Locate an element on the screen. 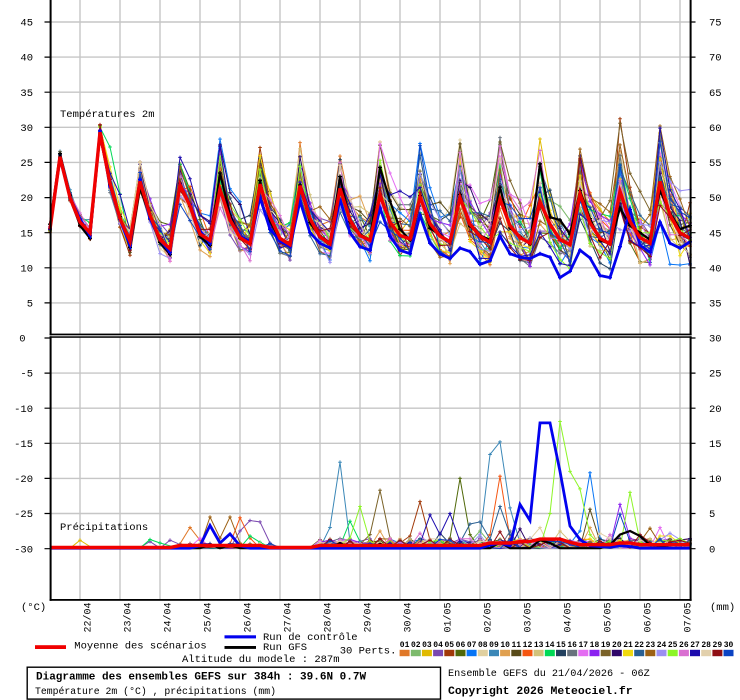 Image resolution: width=740 pixels, height=700 pixels. svg-text: 05 is located at coordinates (449, 645).